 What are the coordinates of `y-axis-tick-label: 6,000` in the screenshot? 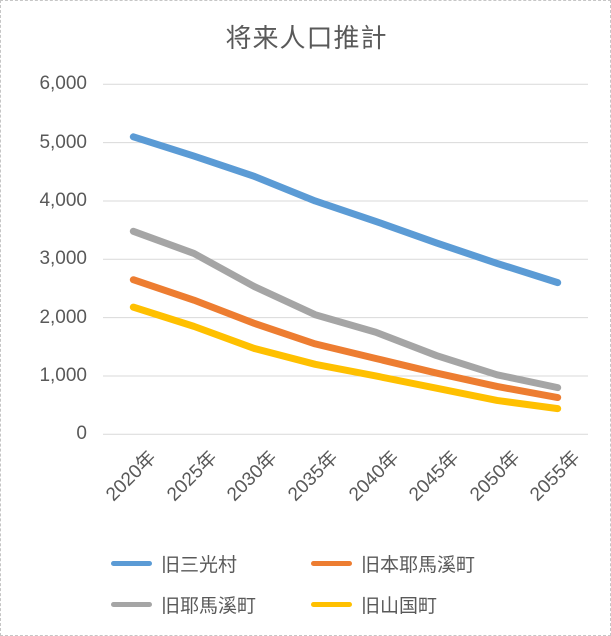 It's located at (63, 84).